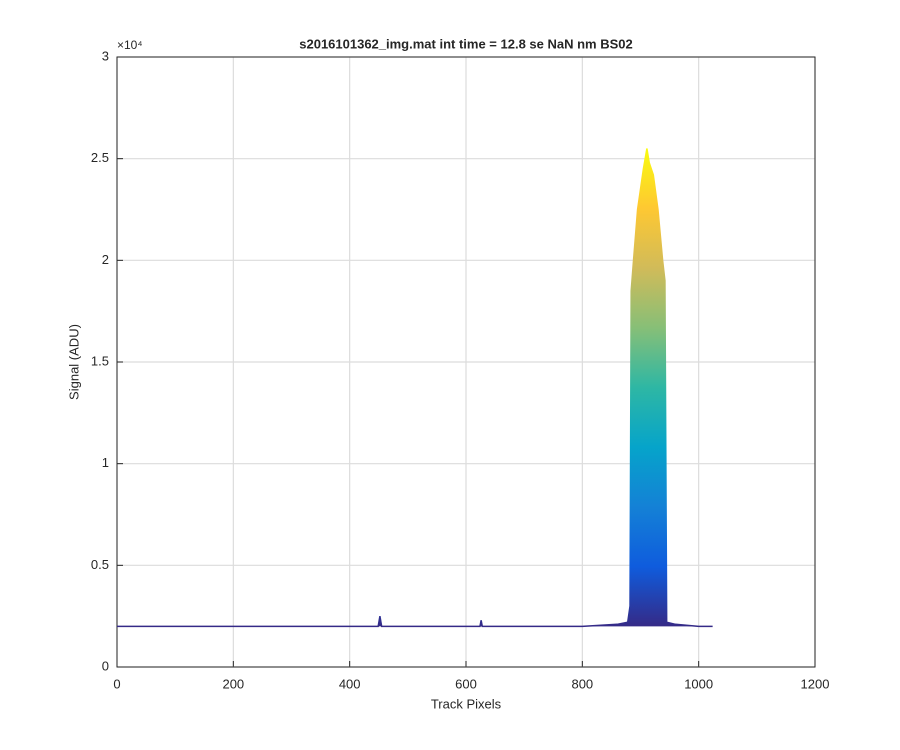 Image resolution: width=900 pixels, height=750 pixels. Describe the element at coordinates (105, 55) in the screenshot. I see `y-tick-label: 3` at that location.